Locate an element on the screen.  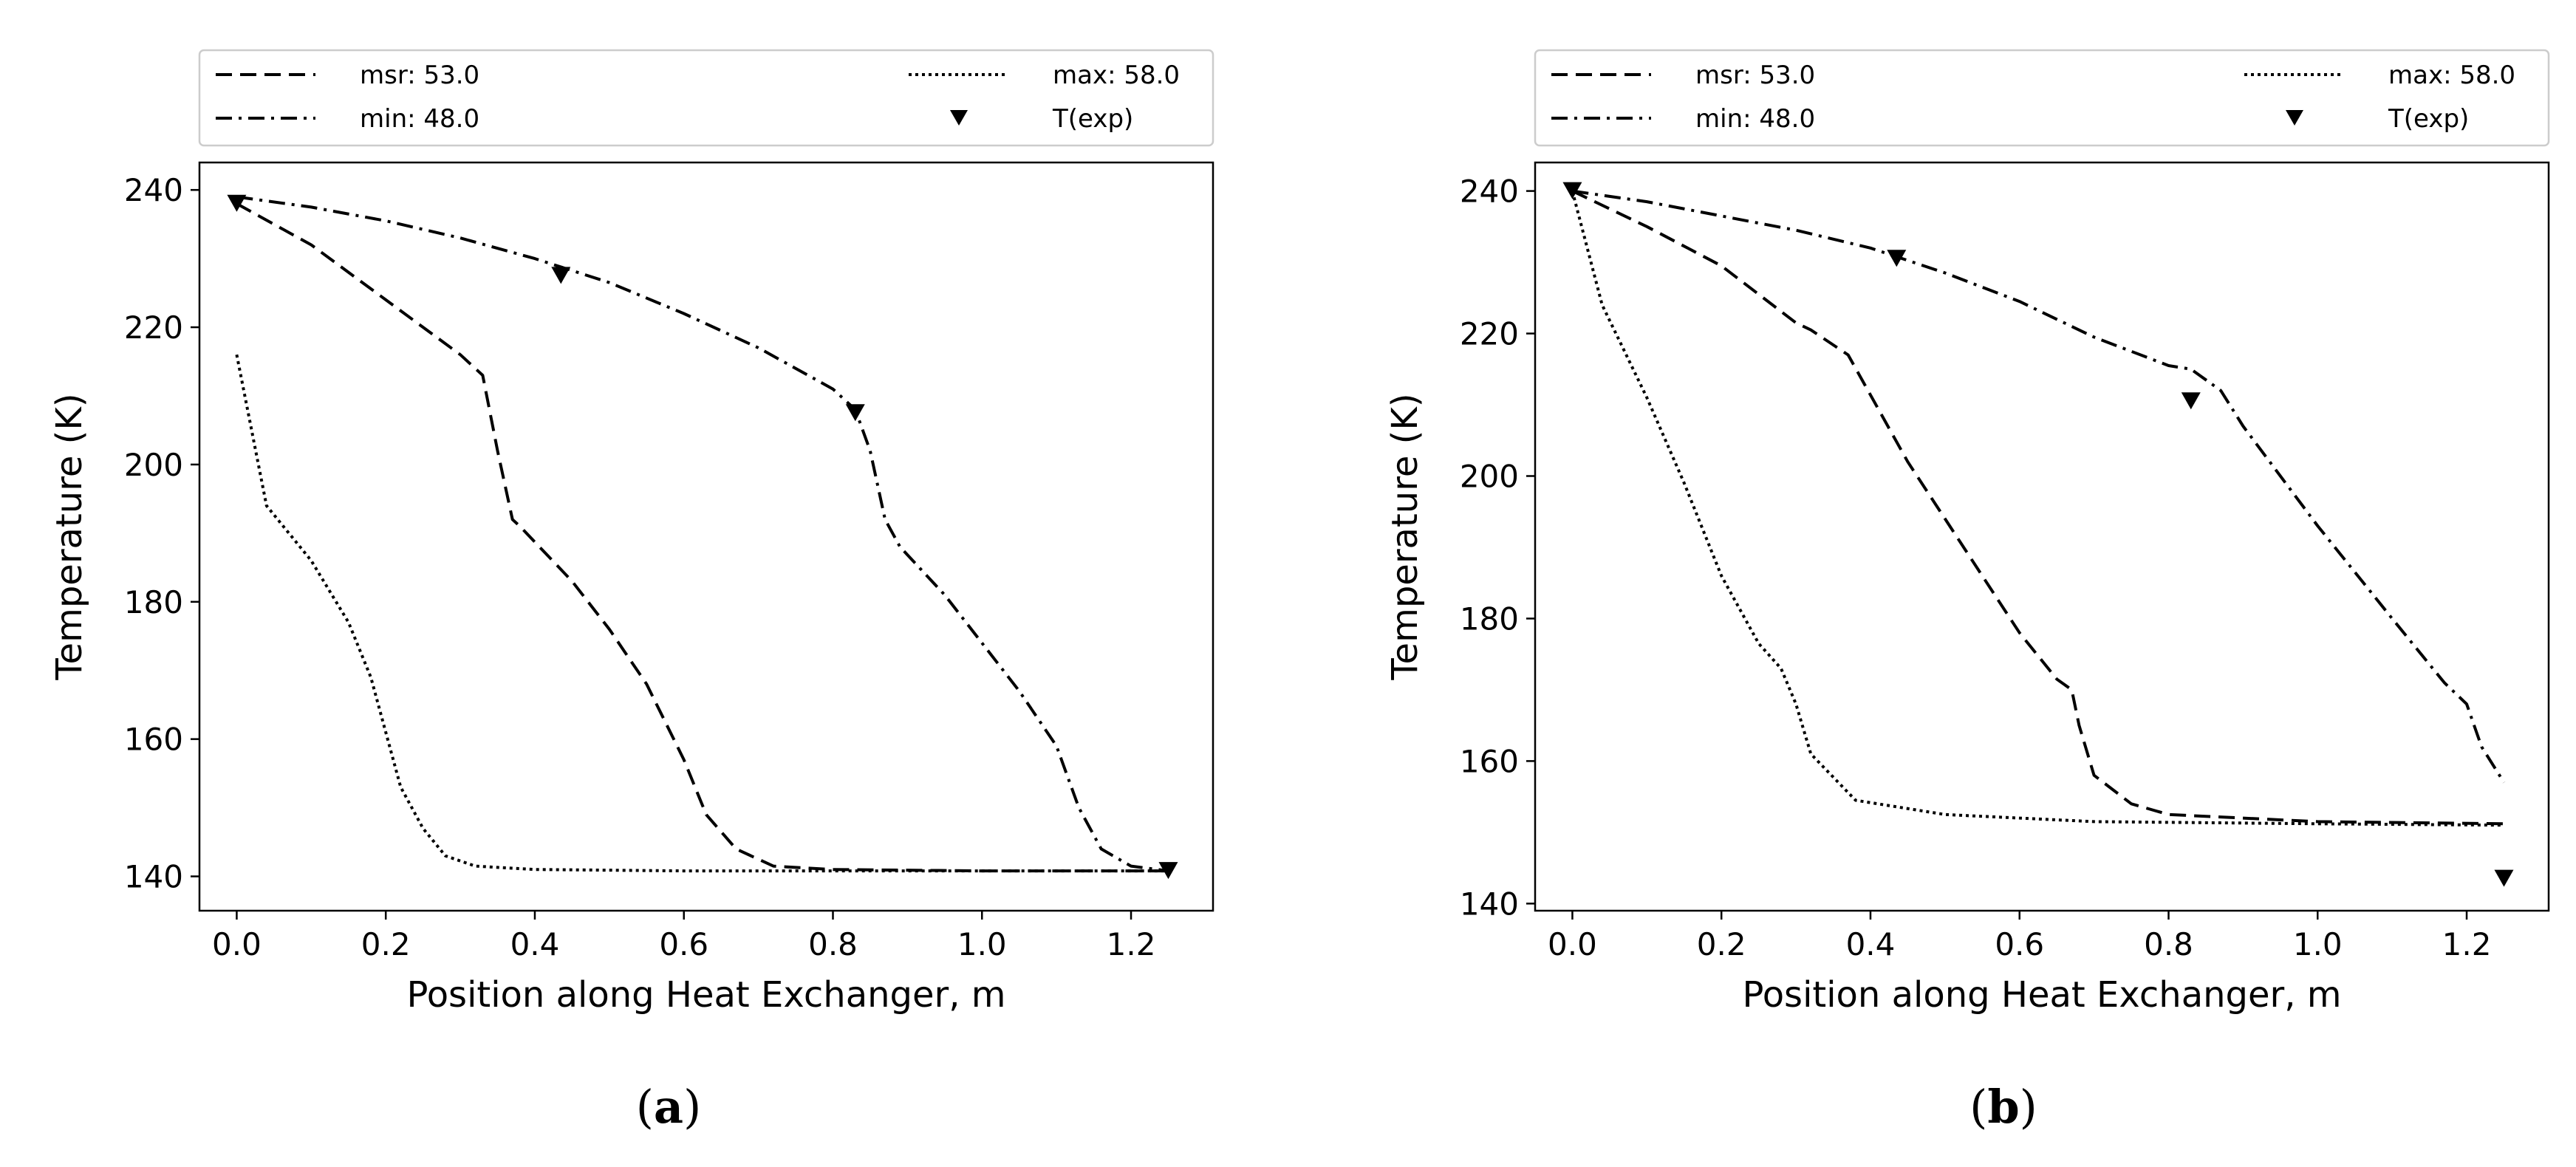
legend-label-a: max: 58.0 is located at coordinates (1116, 75).